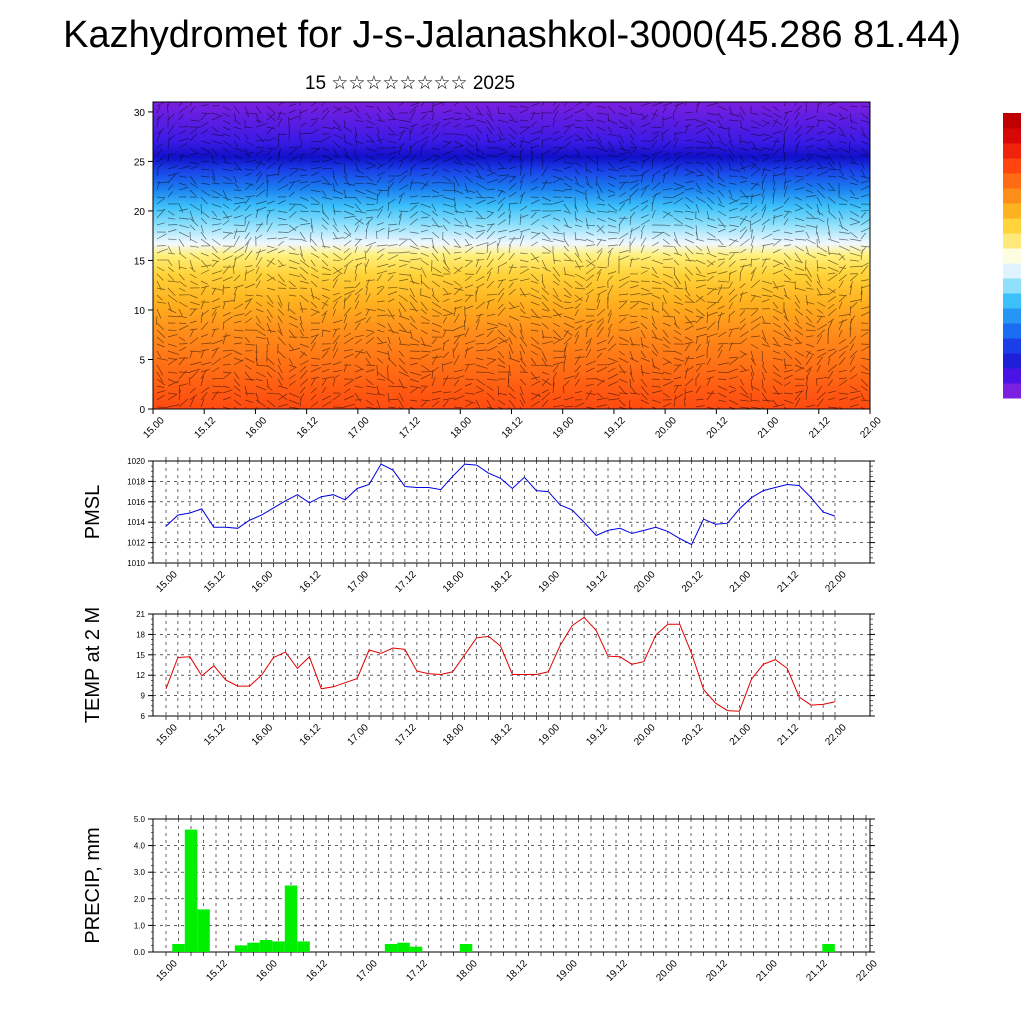  I want to click on y-tick-label: 4.0, so click(140, 846).